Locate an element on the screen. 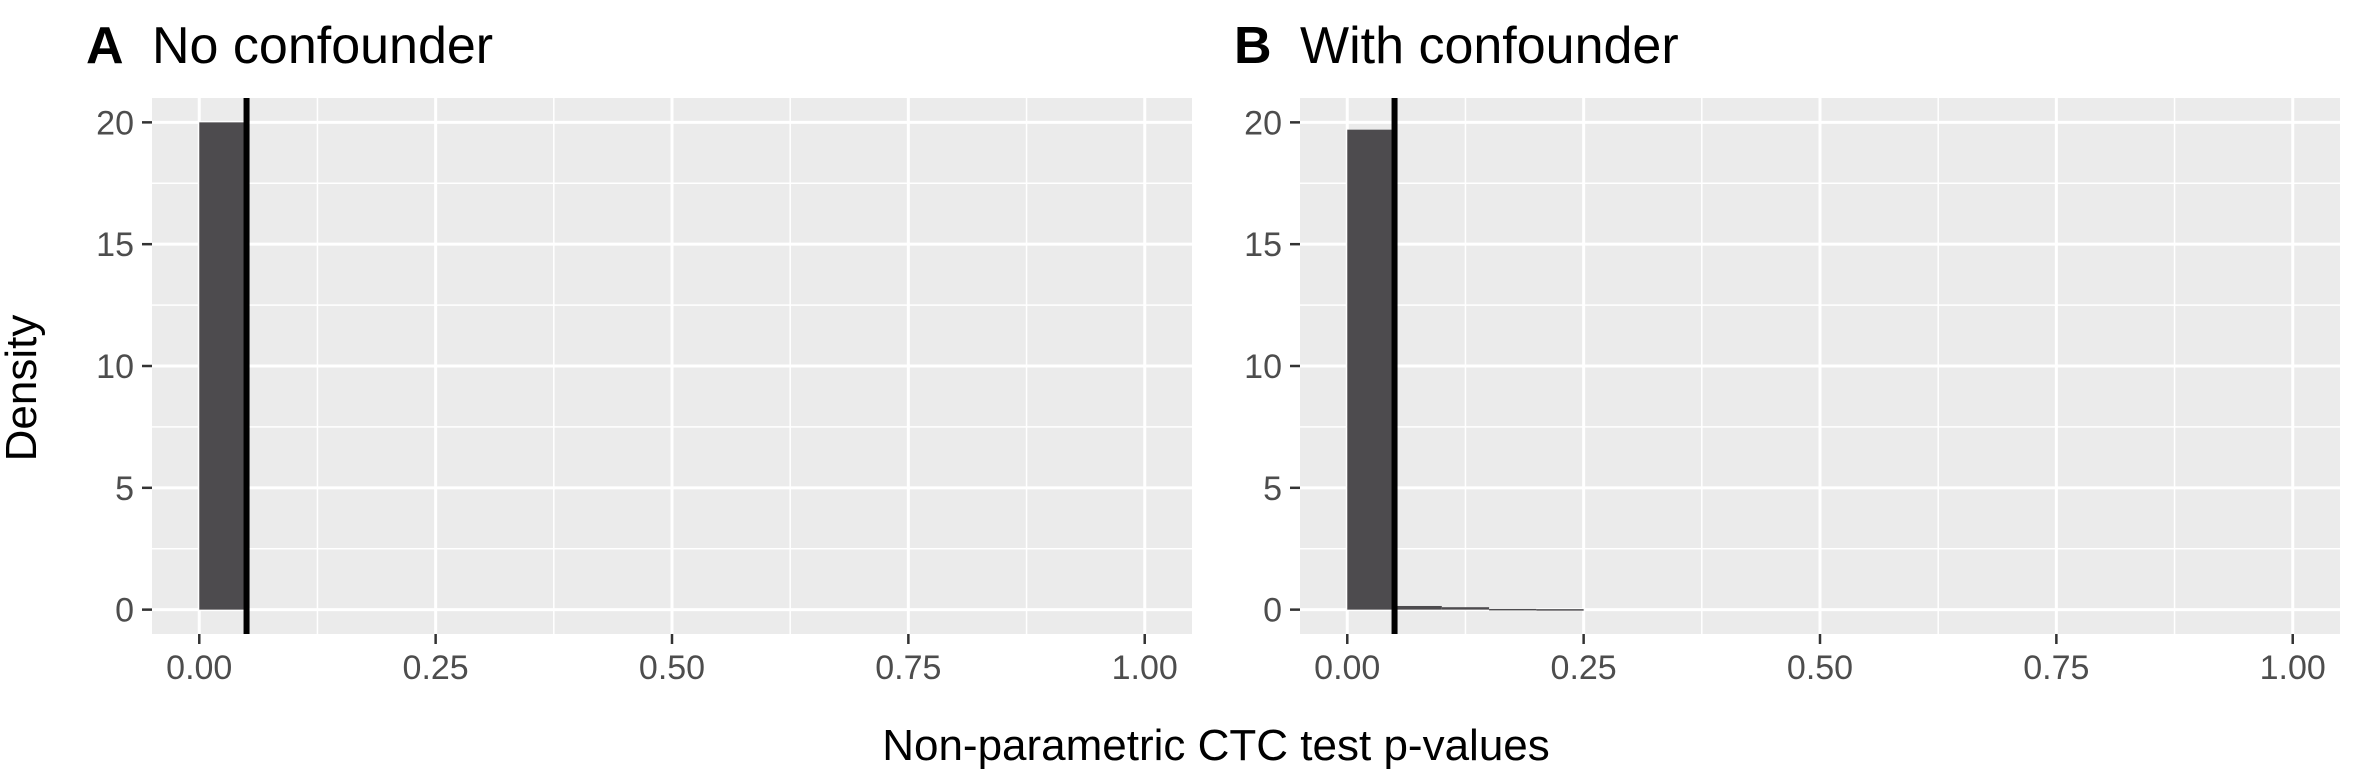 This screenshot has height=779, width=2362. x-axis-title: Non-parametric CTC test p-values is located at coordinates (1216, 745).